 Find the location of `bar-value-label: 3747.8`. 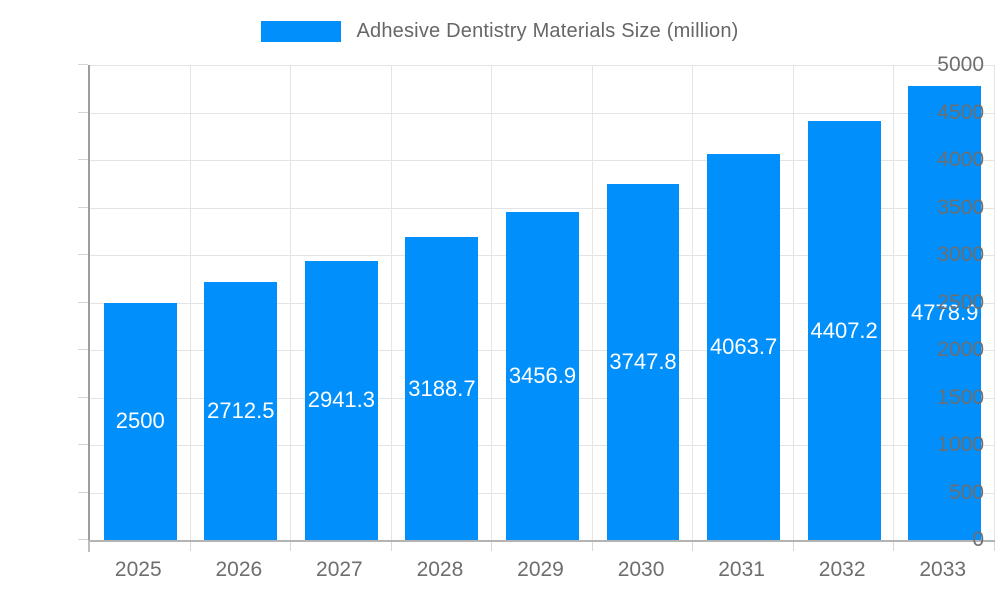

bar-value-label: 3747.8 is located at coordinates (643, 361).